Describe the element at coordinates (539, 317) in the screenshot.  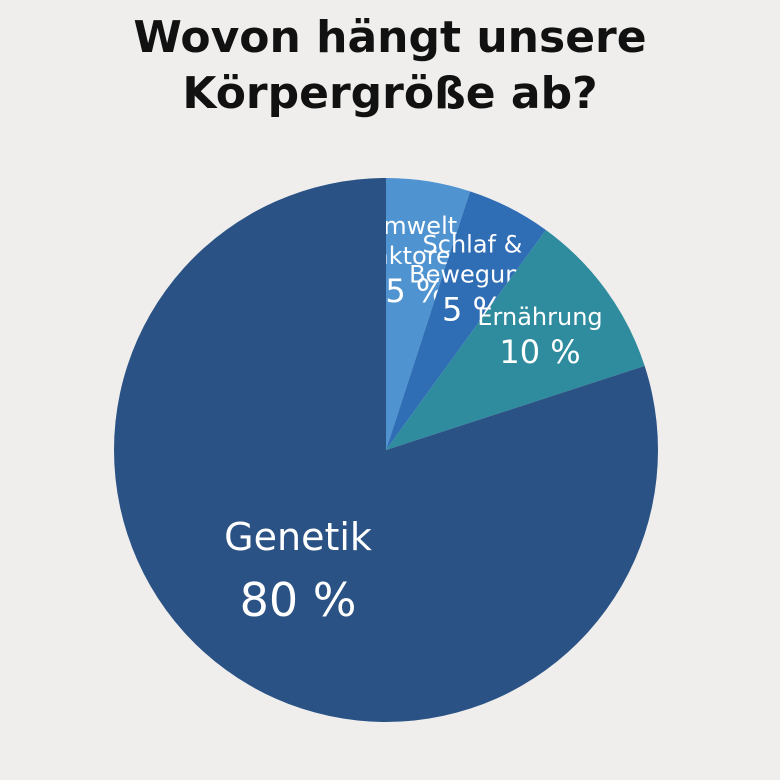
I see `slice-label: Ernährung` at that location.